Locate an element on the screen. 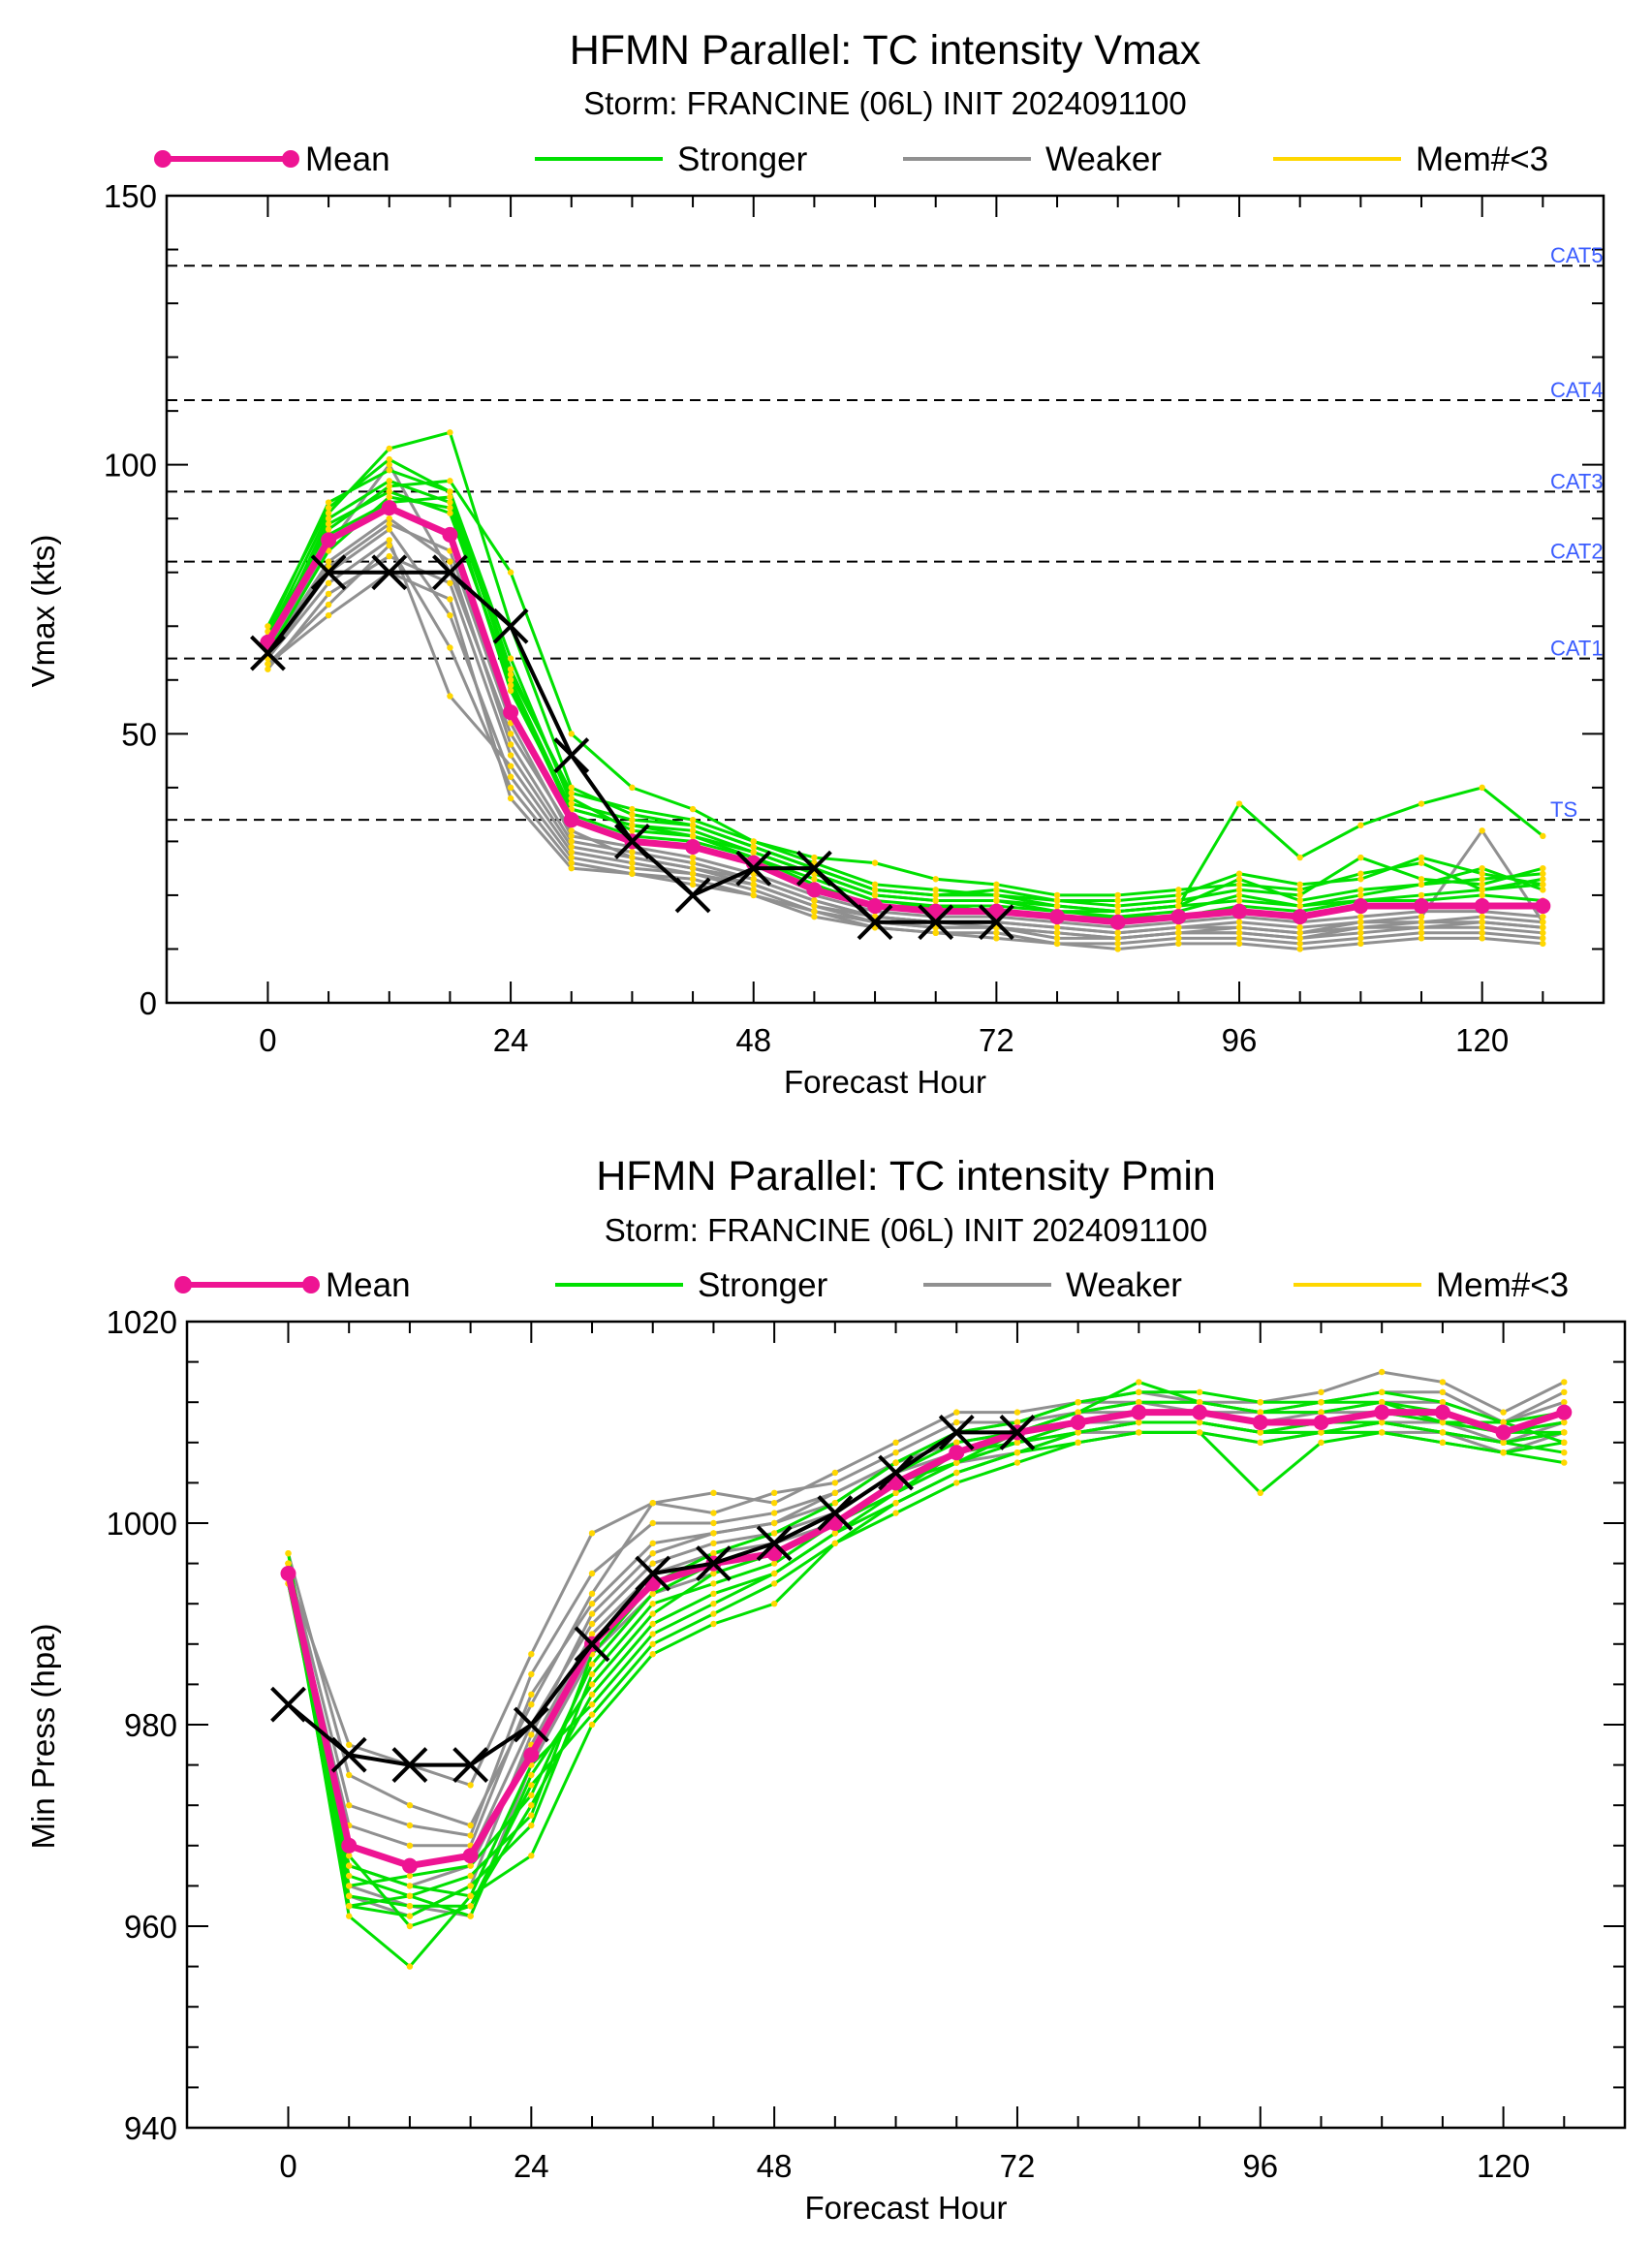  stronger-member-line is located at coordinates (904, 698).